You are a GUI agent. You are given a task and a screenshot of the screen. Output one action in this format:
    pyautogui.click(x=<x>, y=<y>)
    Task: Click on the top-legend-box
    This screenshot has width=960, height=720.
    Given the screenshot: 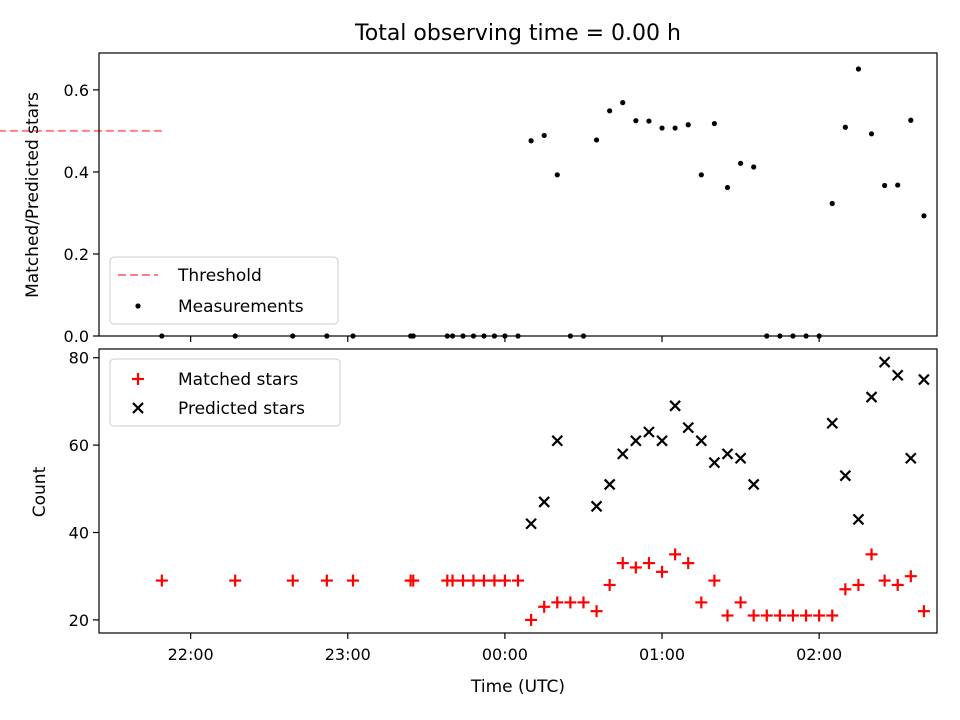 What is the action you would take?
    pyautogui.click(x=224, y=290)
    